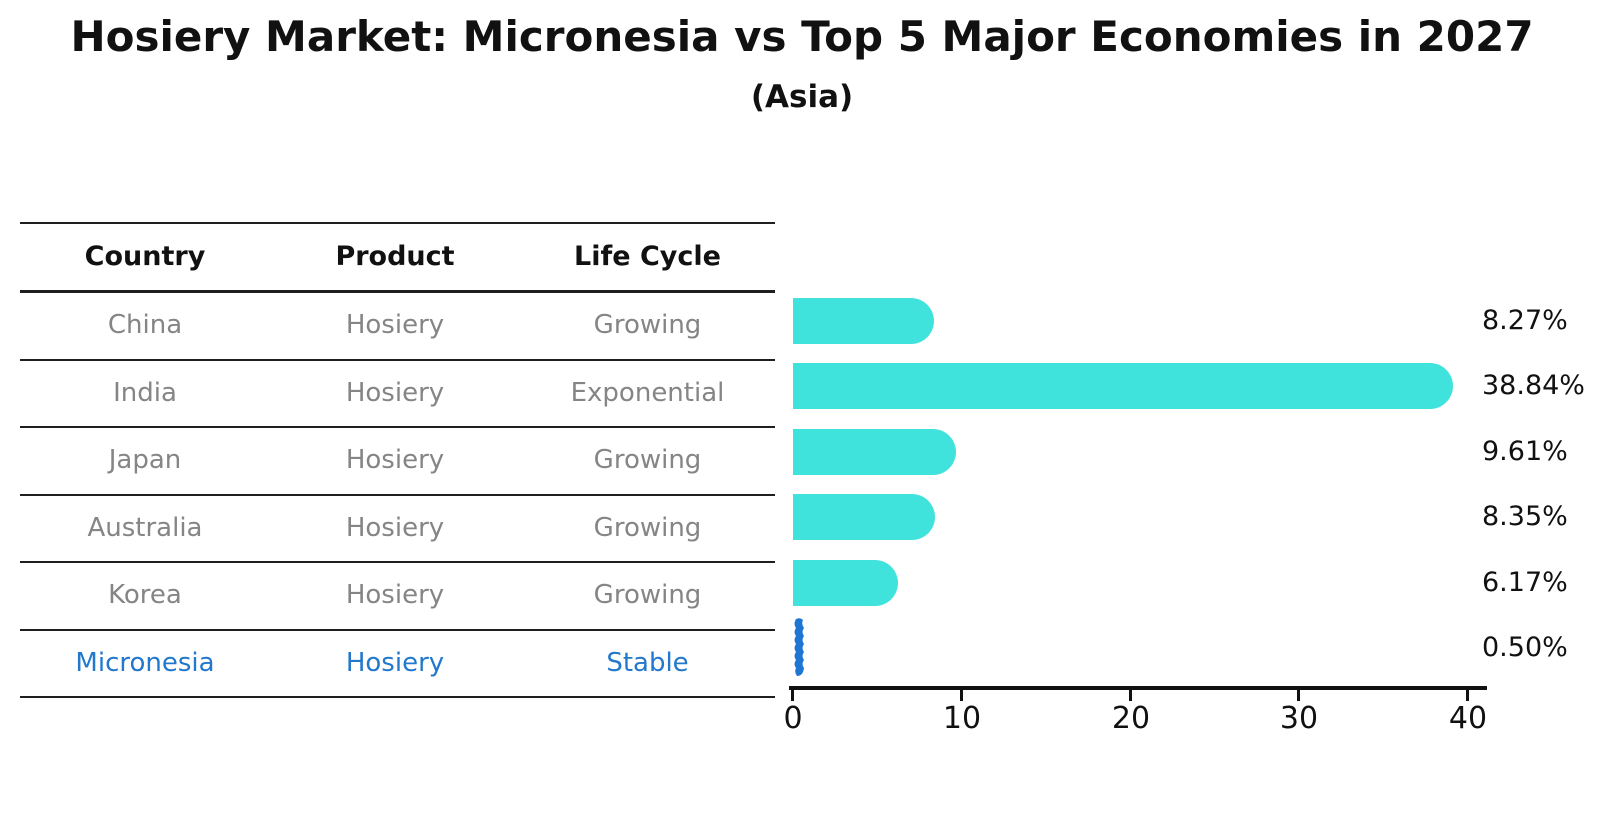 The image size is (1604, 823). What do you see at coordinates (145, 662) in the screenshot?
I see `cell-country: Micronesia` at bounding box center [145, 662].